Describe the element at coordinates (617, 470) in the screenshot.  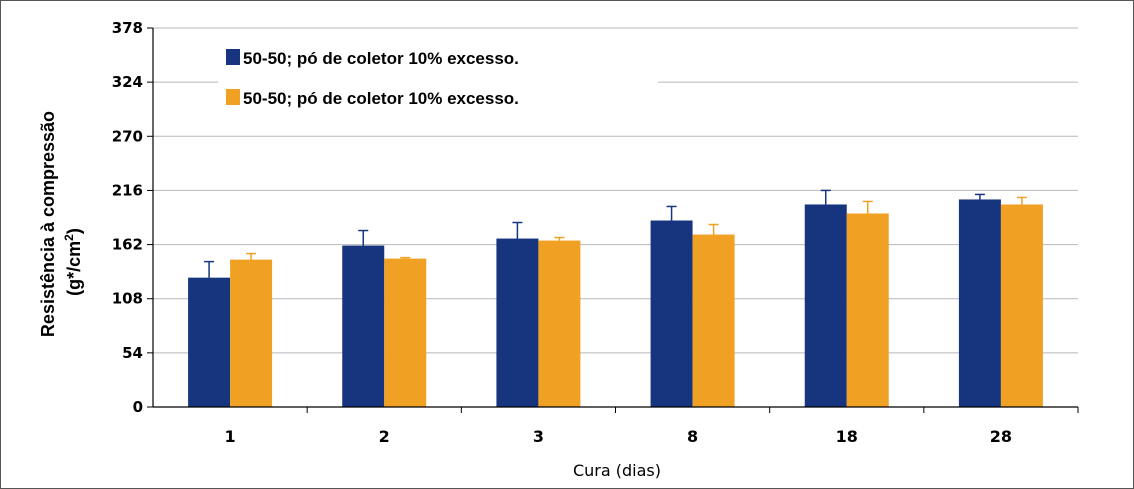
I see `x-axis-title: Cura (dias)` at that location.